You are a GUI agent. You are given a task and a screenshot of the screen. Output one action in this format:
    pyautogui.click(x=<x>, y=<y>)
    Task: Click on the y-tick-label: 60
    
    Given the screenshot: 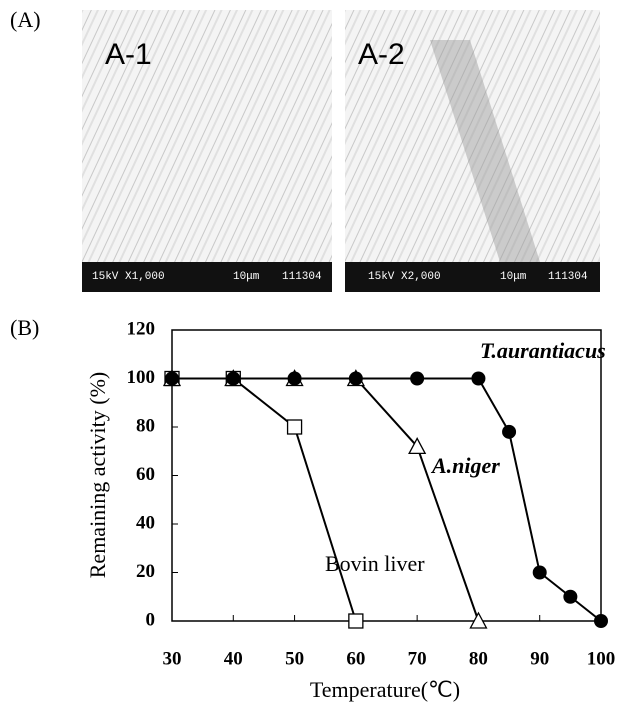 What is the action you would take?
    pyautogui.click(x=145, y=474)
    